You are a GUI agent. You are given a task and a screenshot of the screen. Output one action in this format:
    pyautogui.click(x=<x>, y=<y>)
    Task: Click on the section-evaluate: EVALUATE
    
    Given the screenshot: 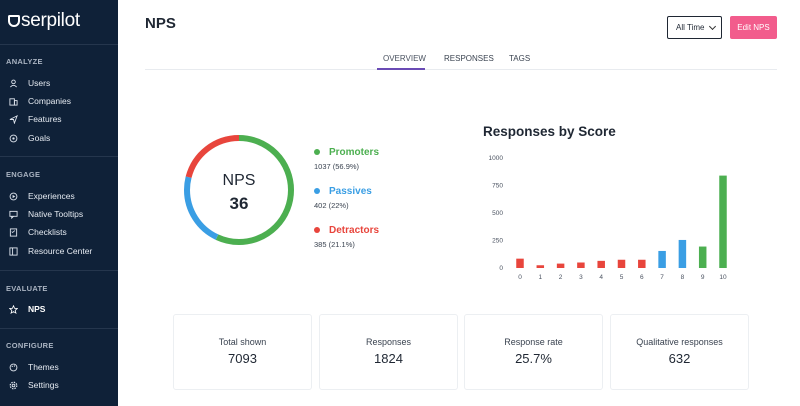 What is the action you would take?
    pyautogui.click(x=27, y=288)
    